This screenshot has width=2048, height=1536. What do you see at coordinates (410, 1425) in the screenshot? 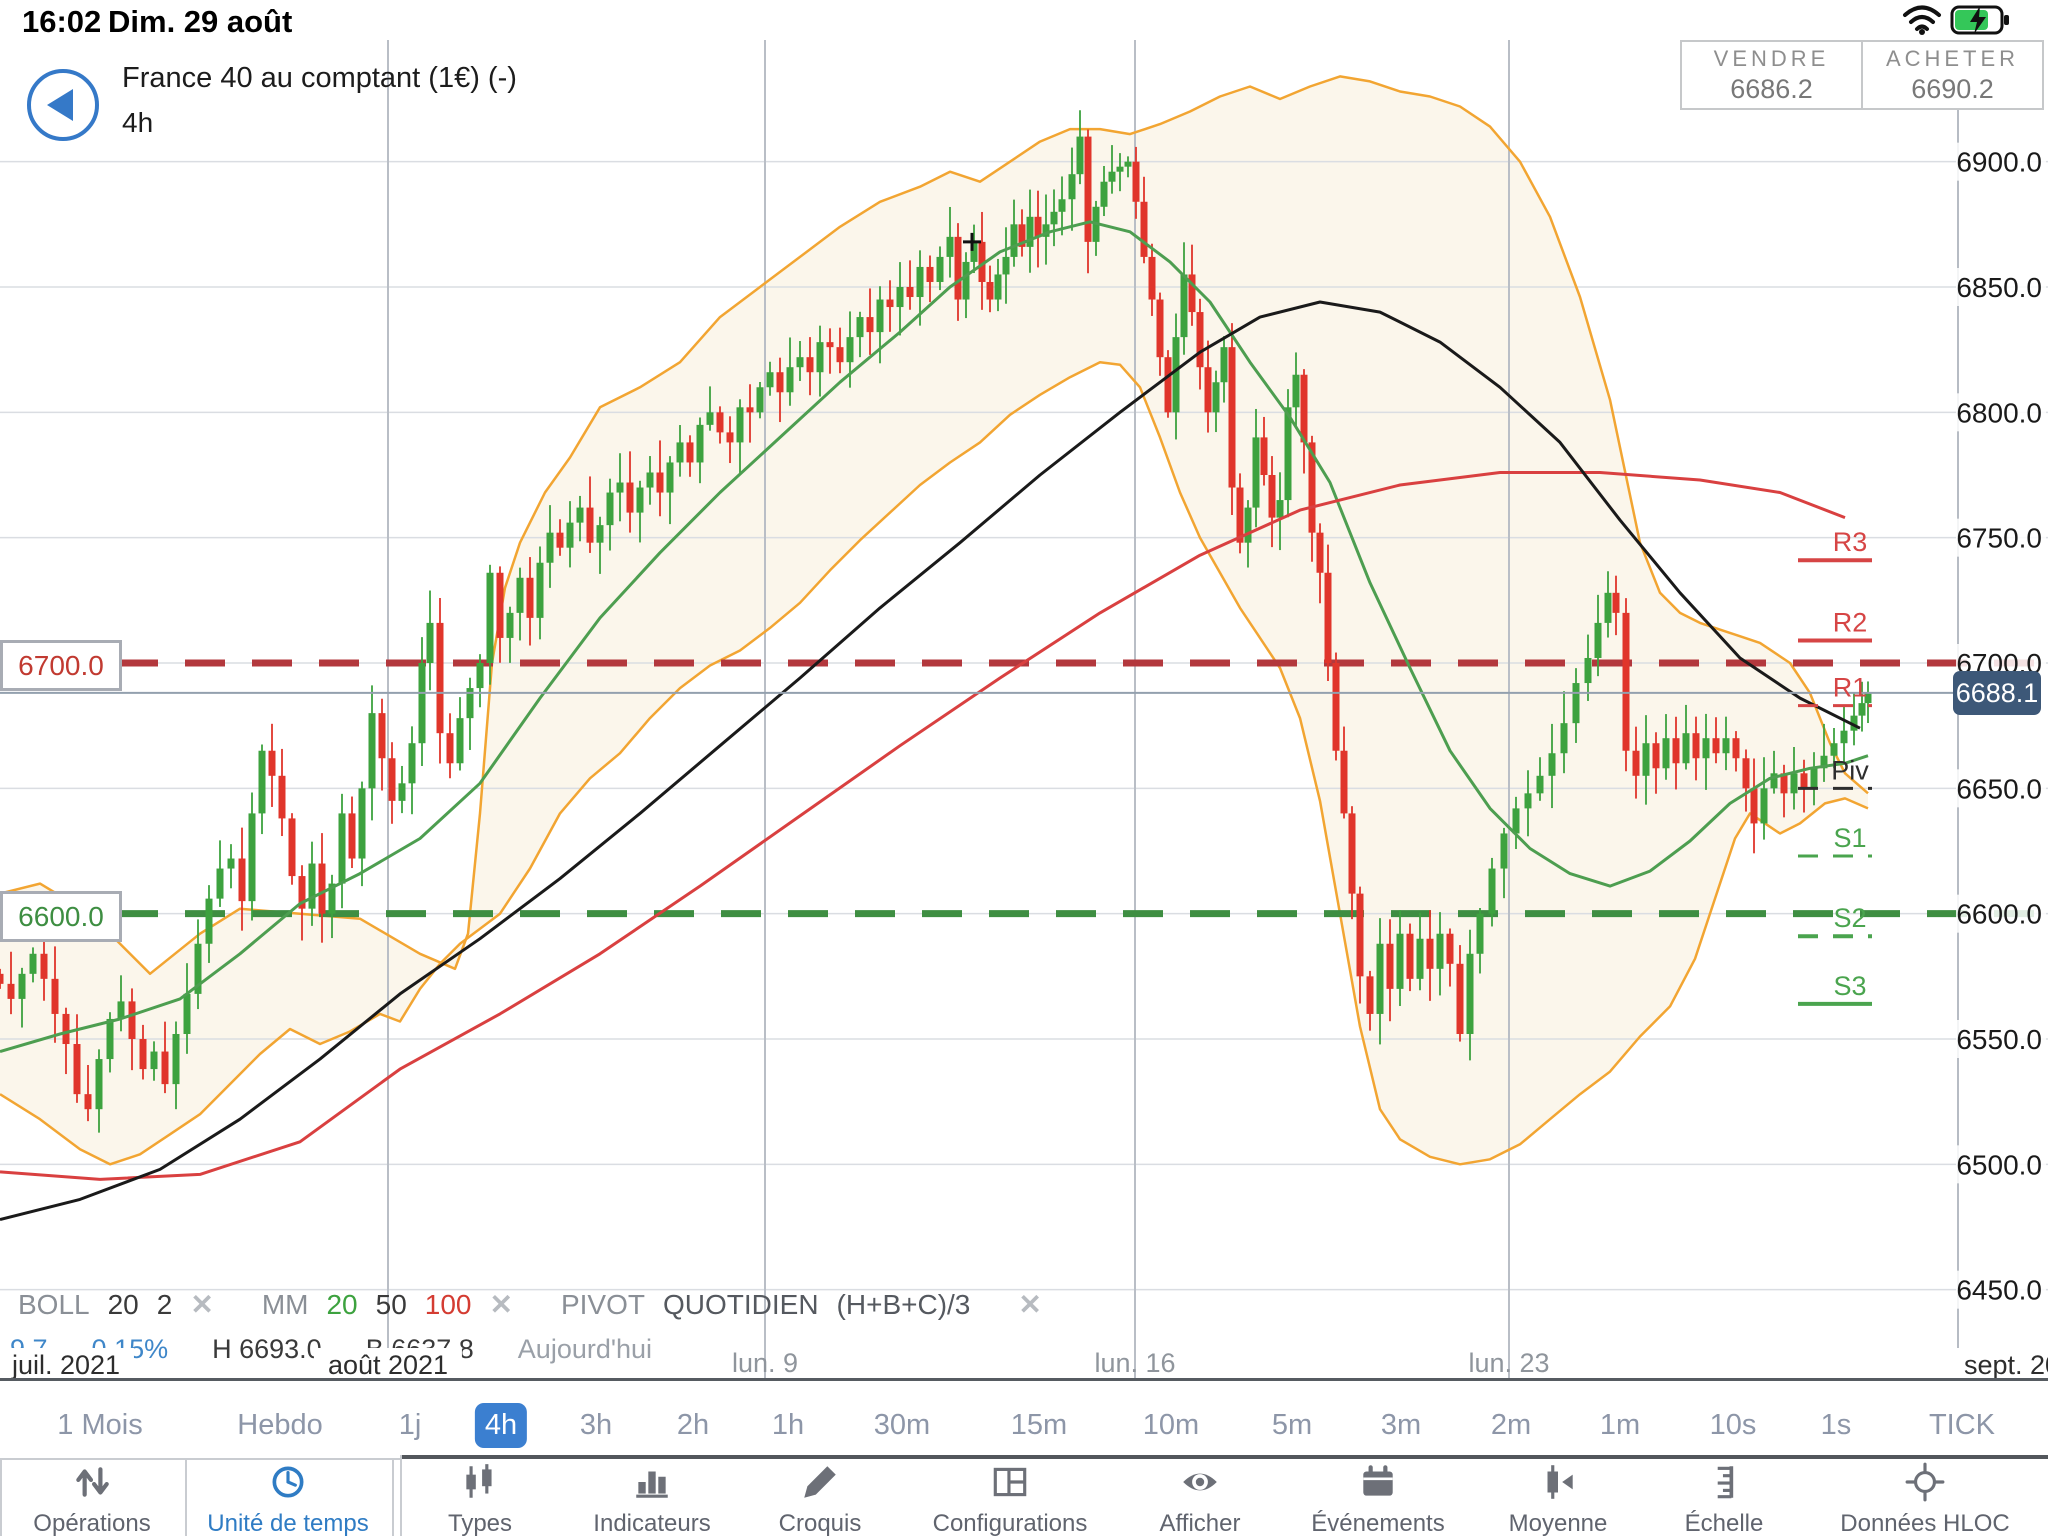
I see `timeframe-1j: 1j` at bounding box center [410, 1425].